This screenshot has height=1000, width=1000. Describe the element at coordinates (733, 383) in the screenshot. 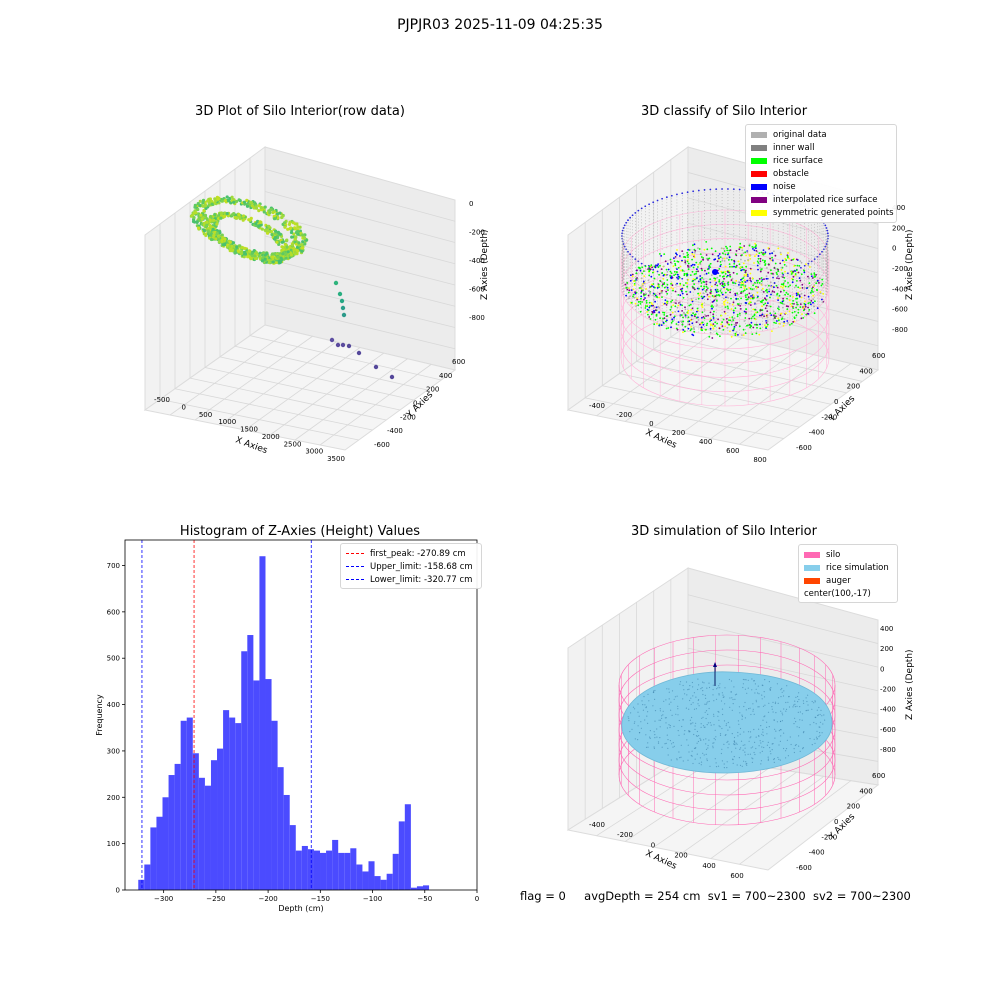

I see `grid-line` at that location.